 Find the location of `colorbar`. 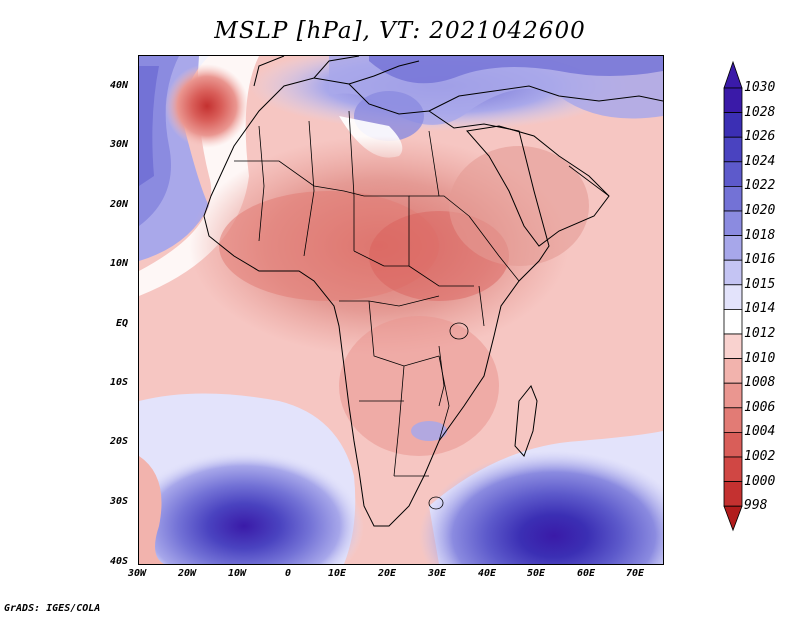

colorbar is located at coordinates (733, 296).